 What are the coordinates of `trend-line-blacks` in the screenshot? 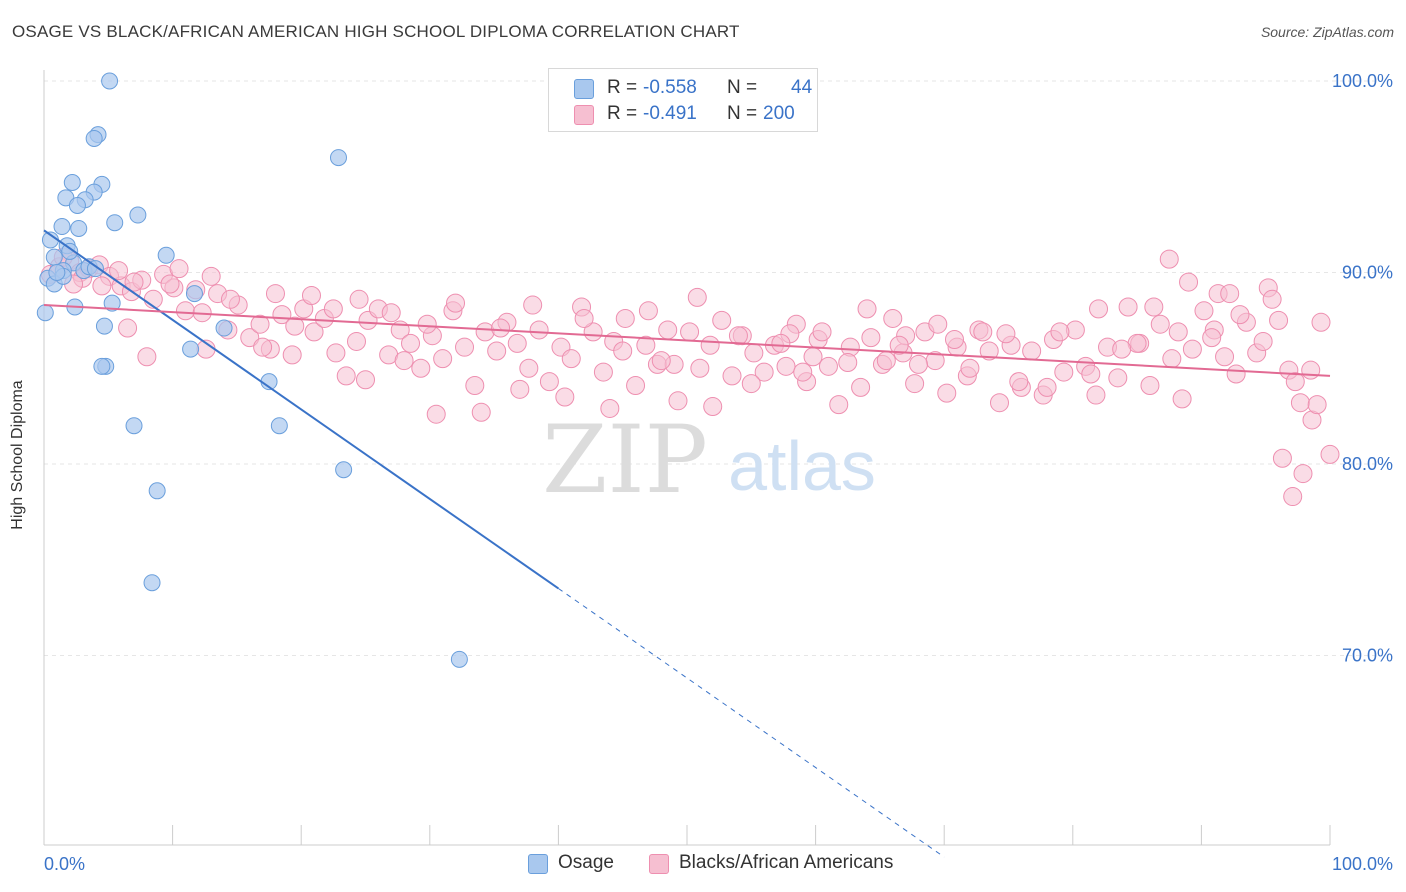 It's located at (687, 340).